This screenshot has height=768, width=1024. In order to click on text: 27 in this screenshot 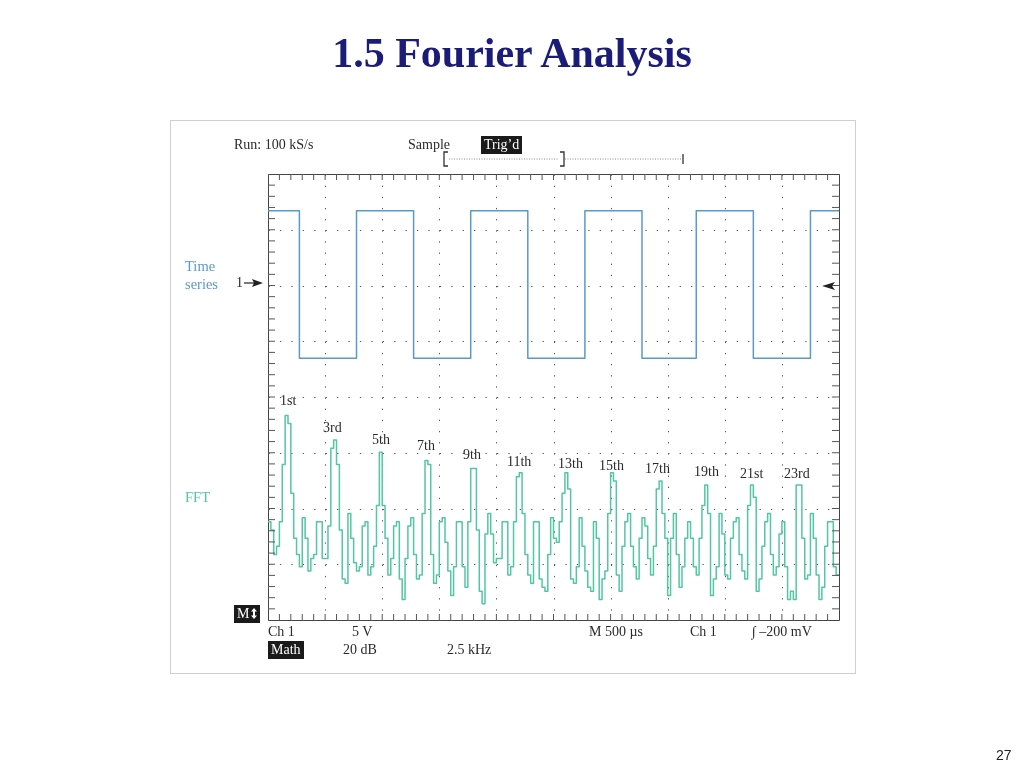, I will do `click(1004, 755)`.